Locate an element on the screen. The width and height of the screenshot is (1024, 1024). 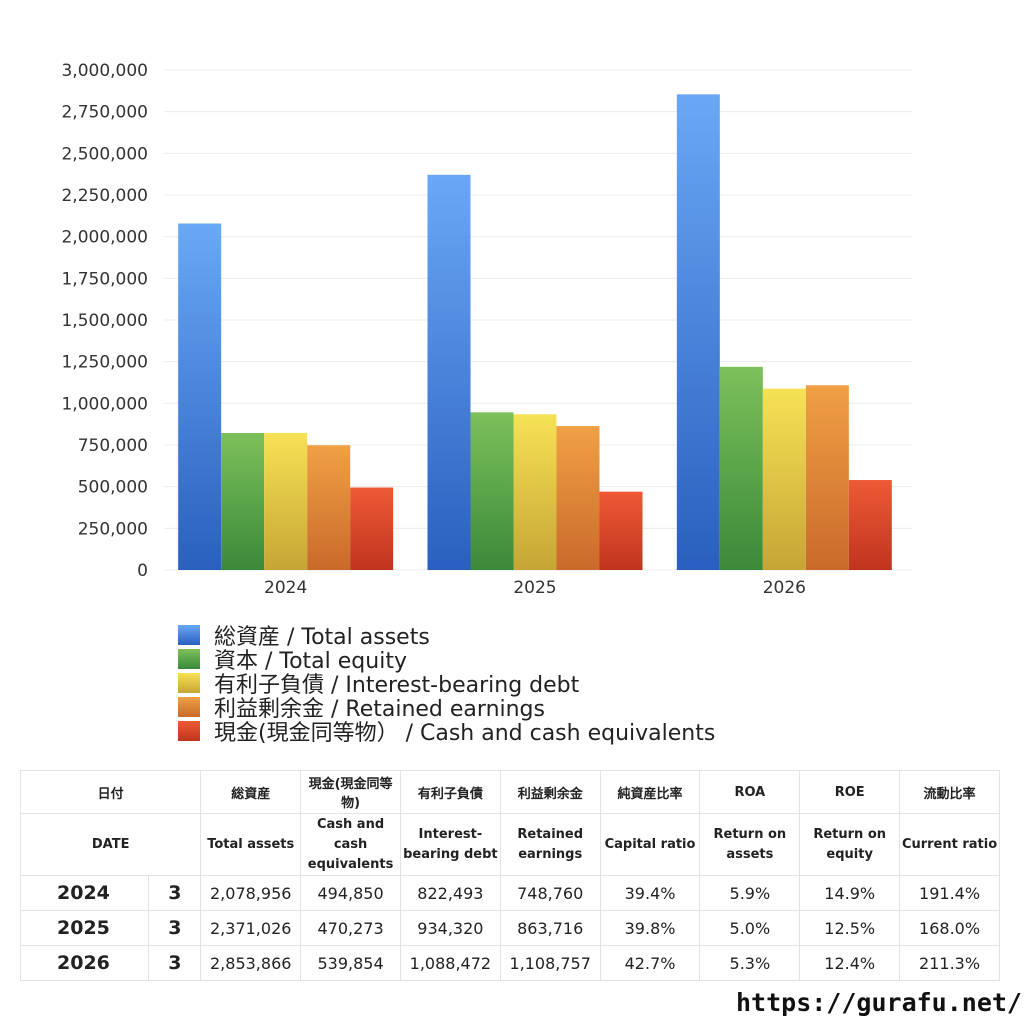
current-ratio-cell: 191.4% is located at coordinates (949, 893).